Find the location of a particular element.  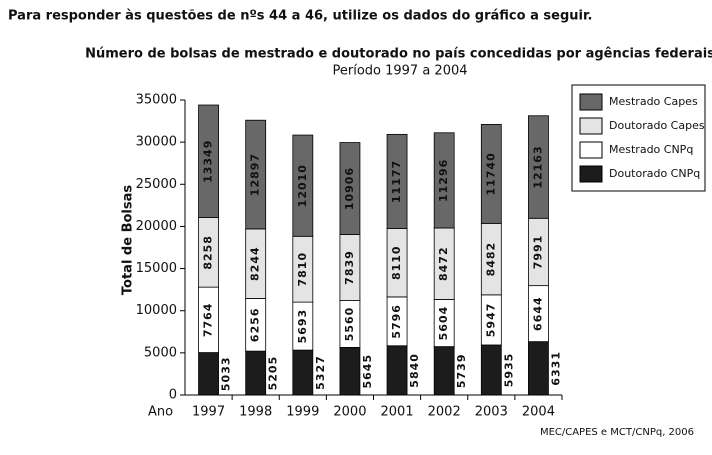

y-tick-label: 20000 is located at coordinates (156, 226).